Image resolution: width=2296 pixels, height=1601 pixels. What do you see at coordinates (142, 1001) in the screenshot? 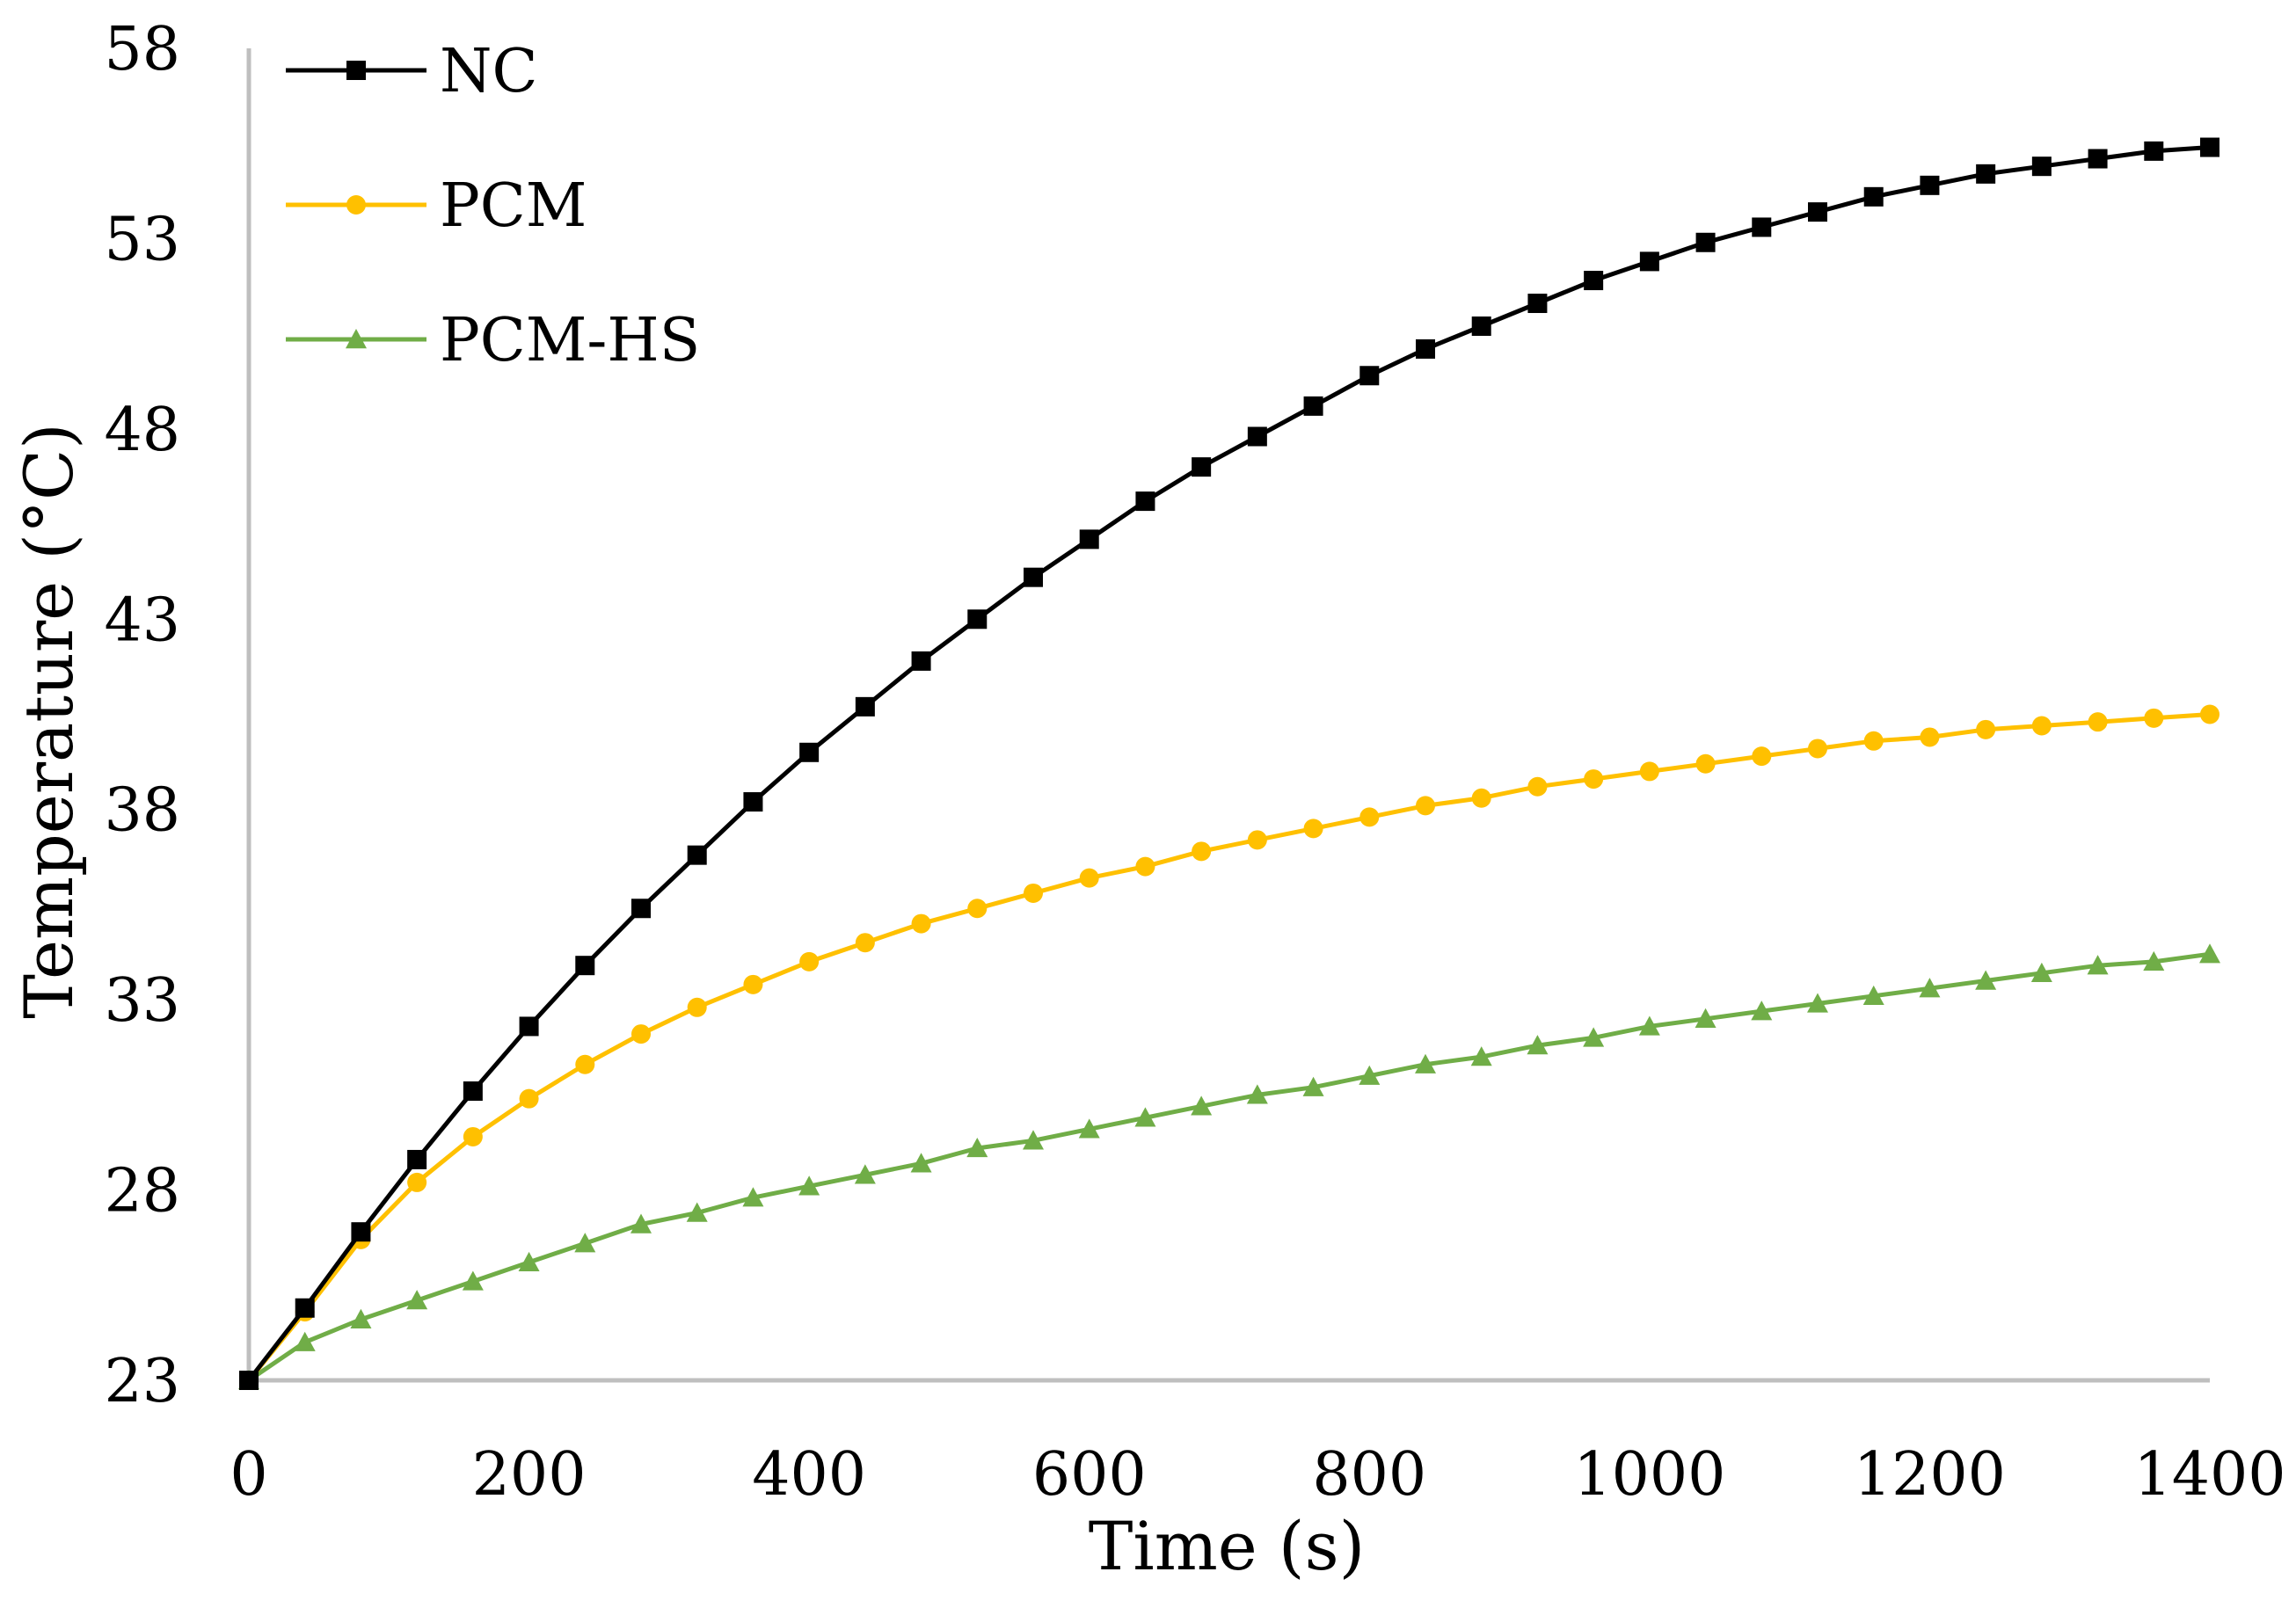
I see `y-tick-label: 33` at bounding box center [142, 1001].